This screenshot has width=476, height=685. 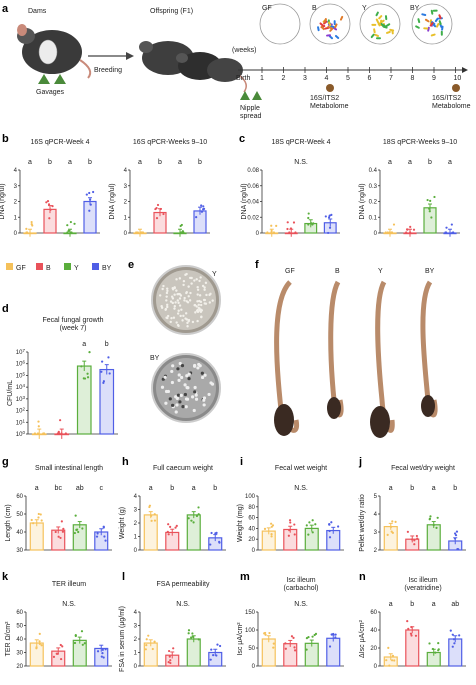 What do you see at coordinates (90, 217) in the screenshot?
I see `bar-by` at bounding box center [90, 217].